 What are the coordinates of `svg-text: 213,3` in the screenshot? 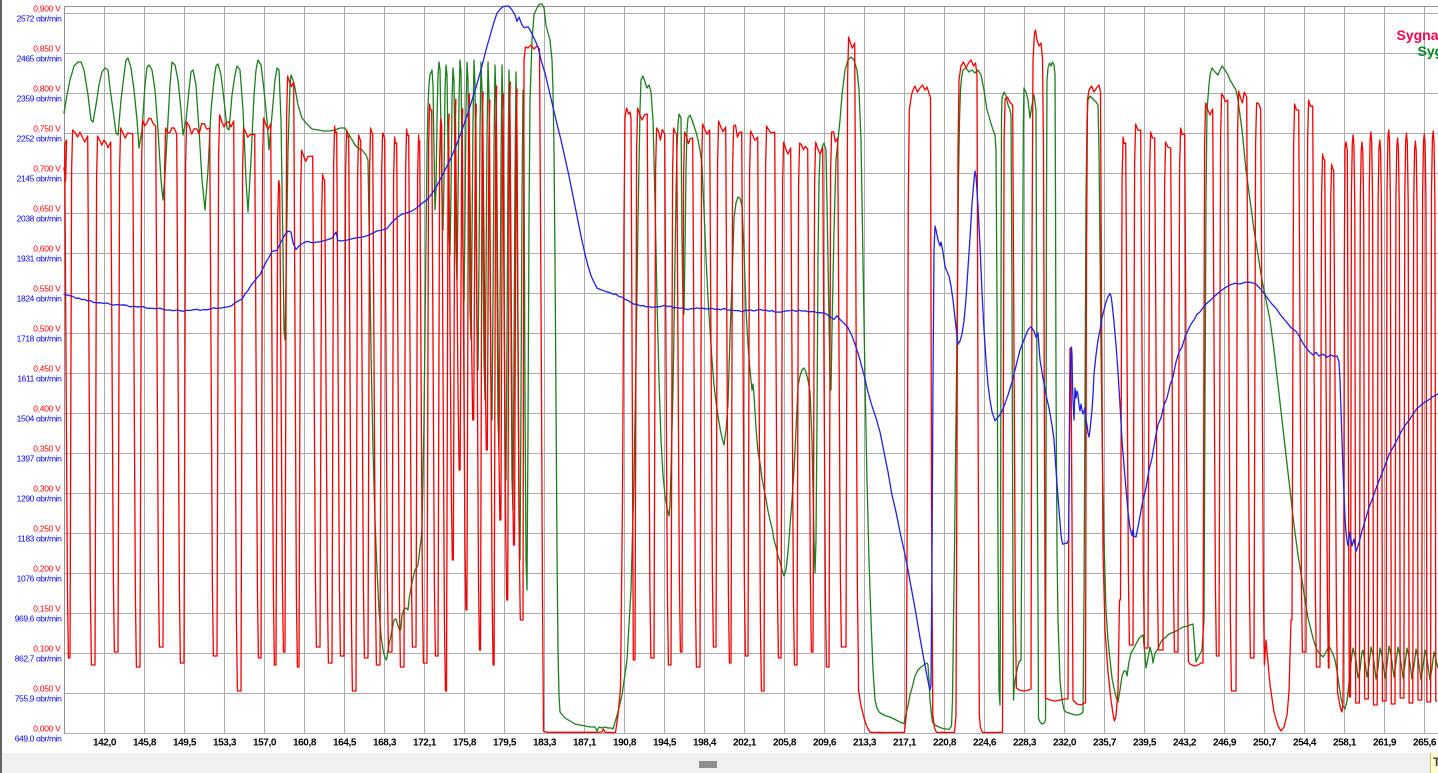 It's located at (865, 743).